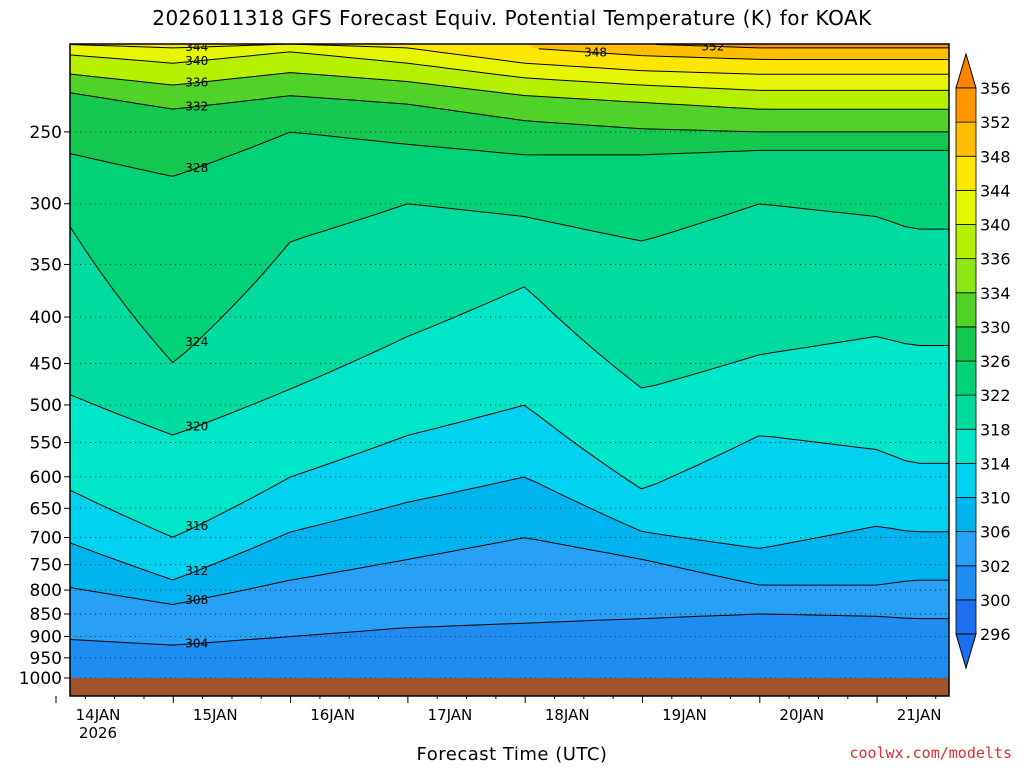 This screenshot has width=1024, height=768. What do you see at coordinates (46, 443) in the screenshot?
I see `y-tick-label-550: 550` at bounding box center [46, 443].